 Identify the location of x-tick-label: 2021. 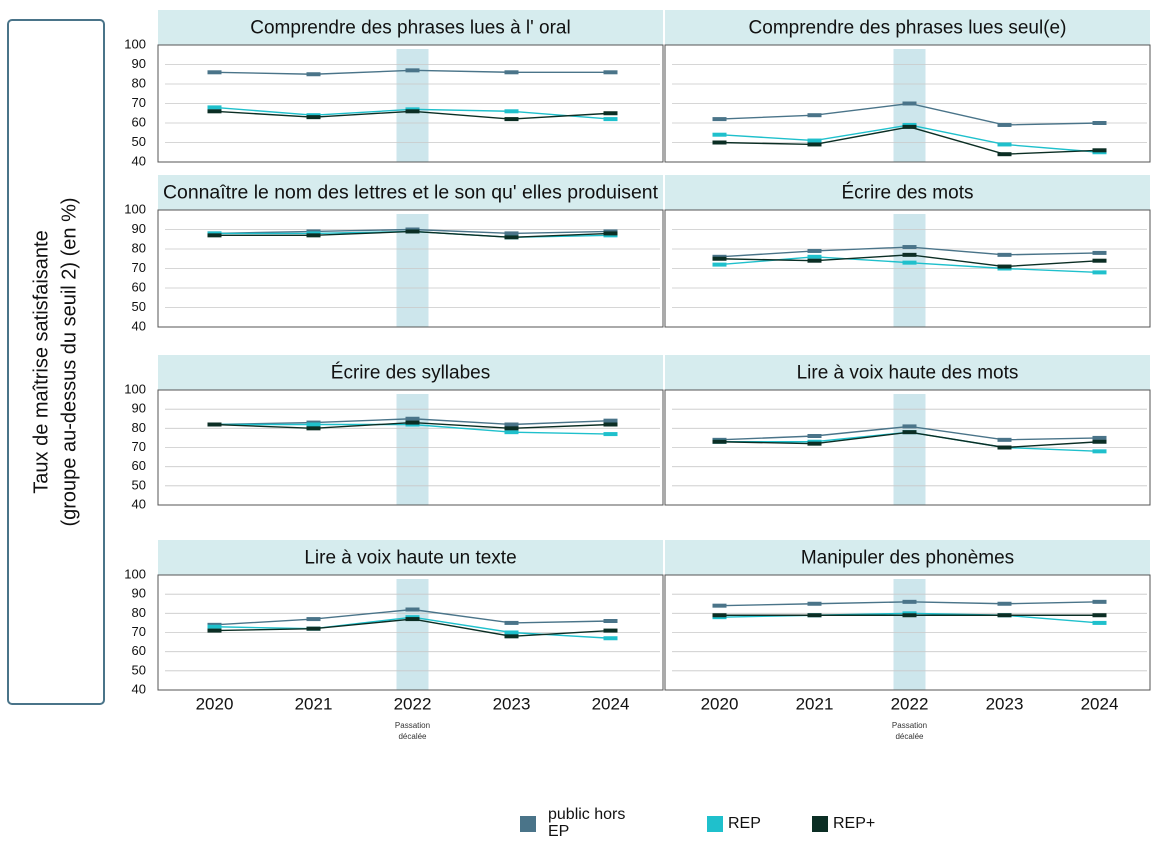
(314, 703).